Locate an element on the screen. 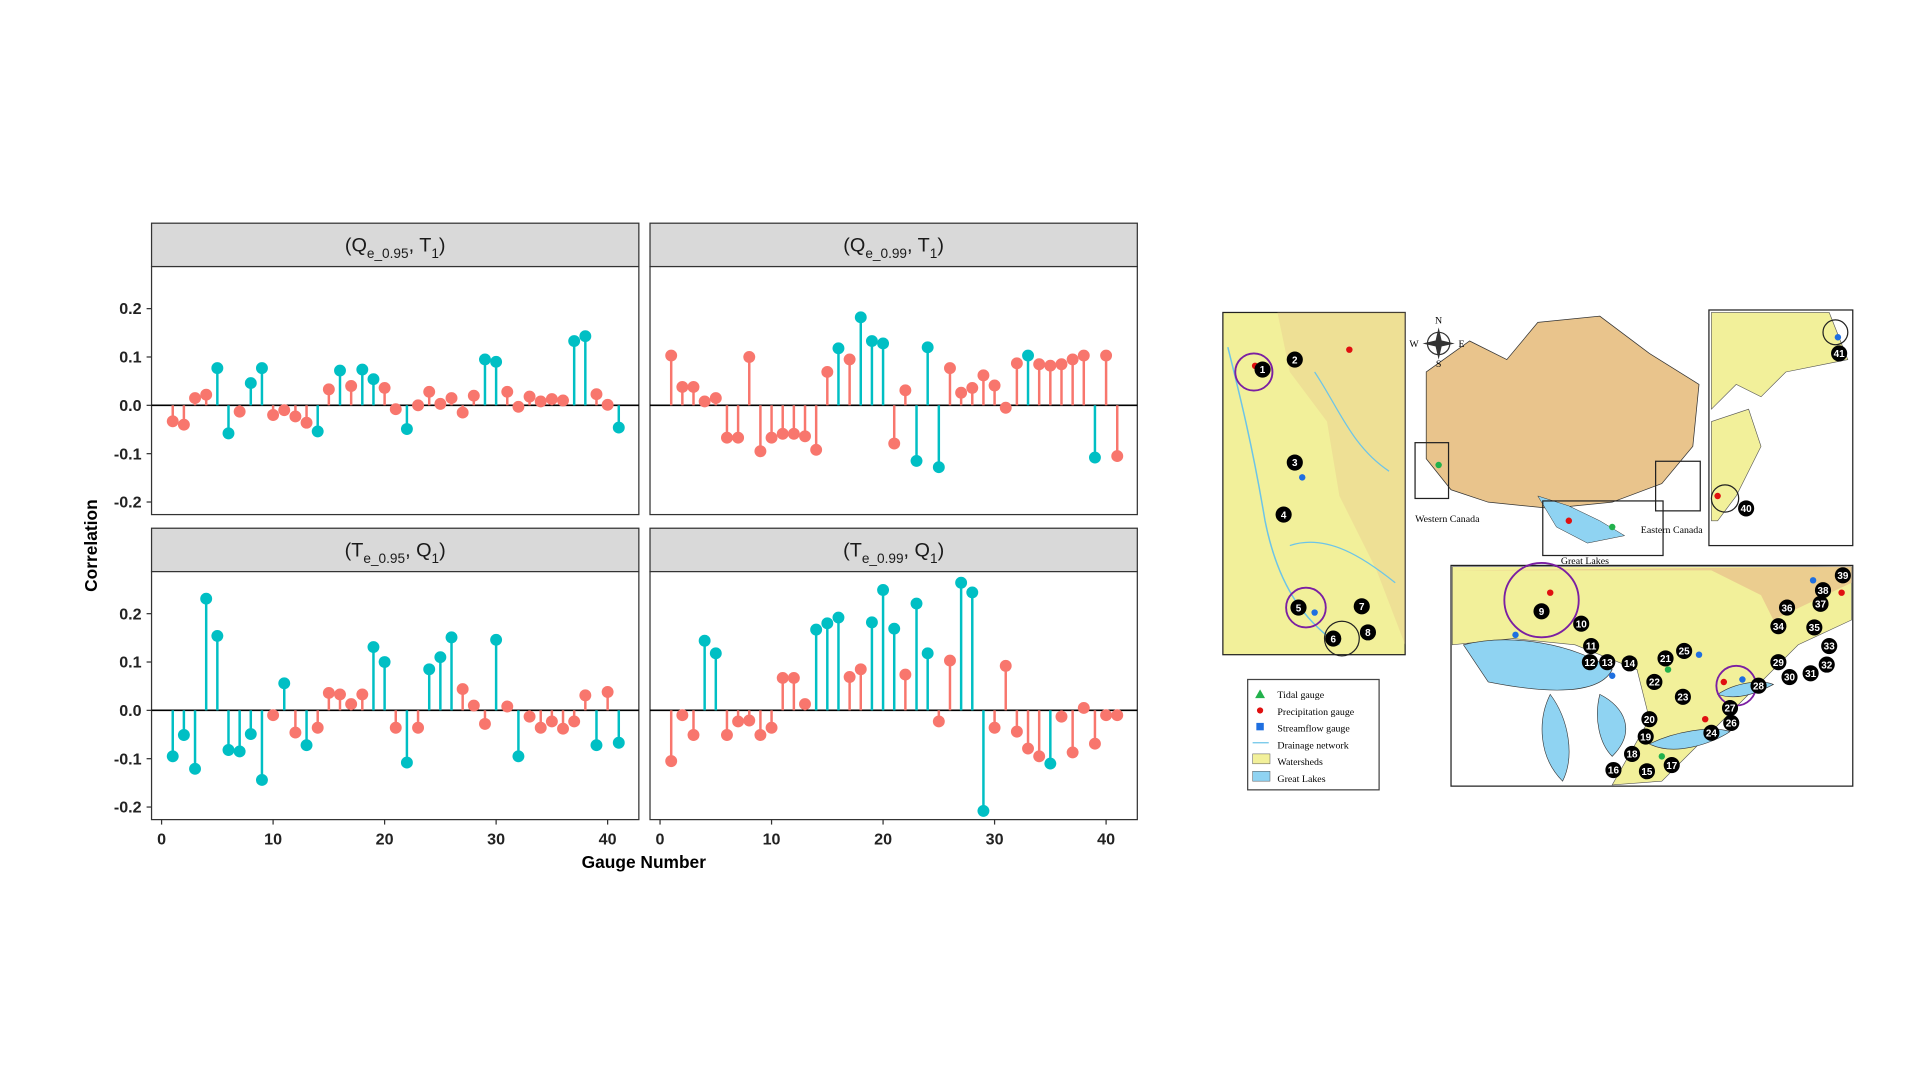 The width and height of the screenshot is (1920, 1080). gauge-number: 17 is located at coordinates (1672, 766).